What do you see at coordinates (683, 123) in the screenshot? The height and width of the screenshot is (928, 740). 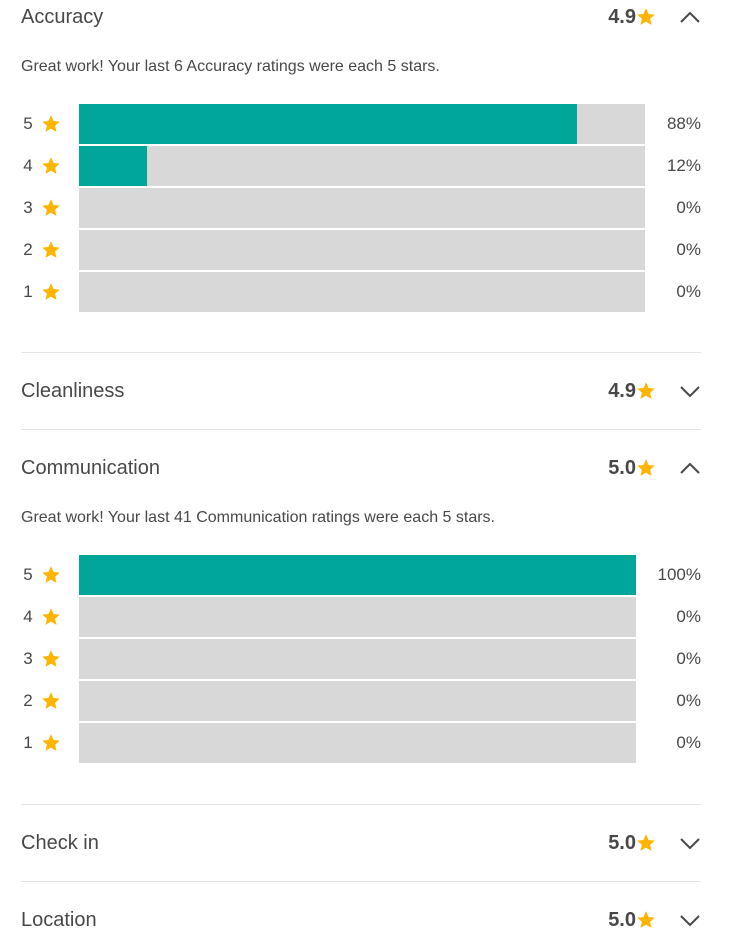 I see `rating-row-percent: 88%` at bounding box center [683, 123].